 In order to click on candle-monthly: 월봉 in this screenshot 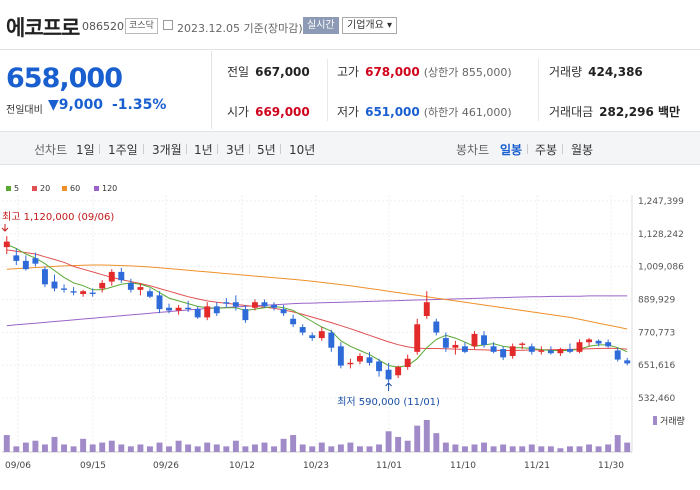, I will do `click(582, 150)`.